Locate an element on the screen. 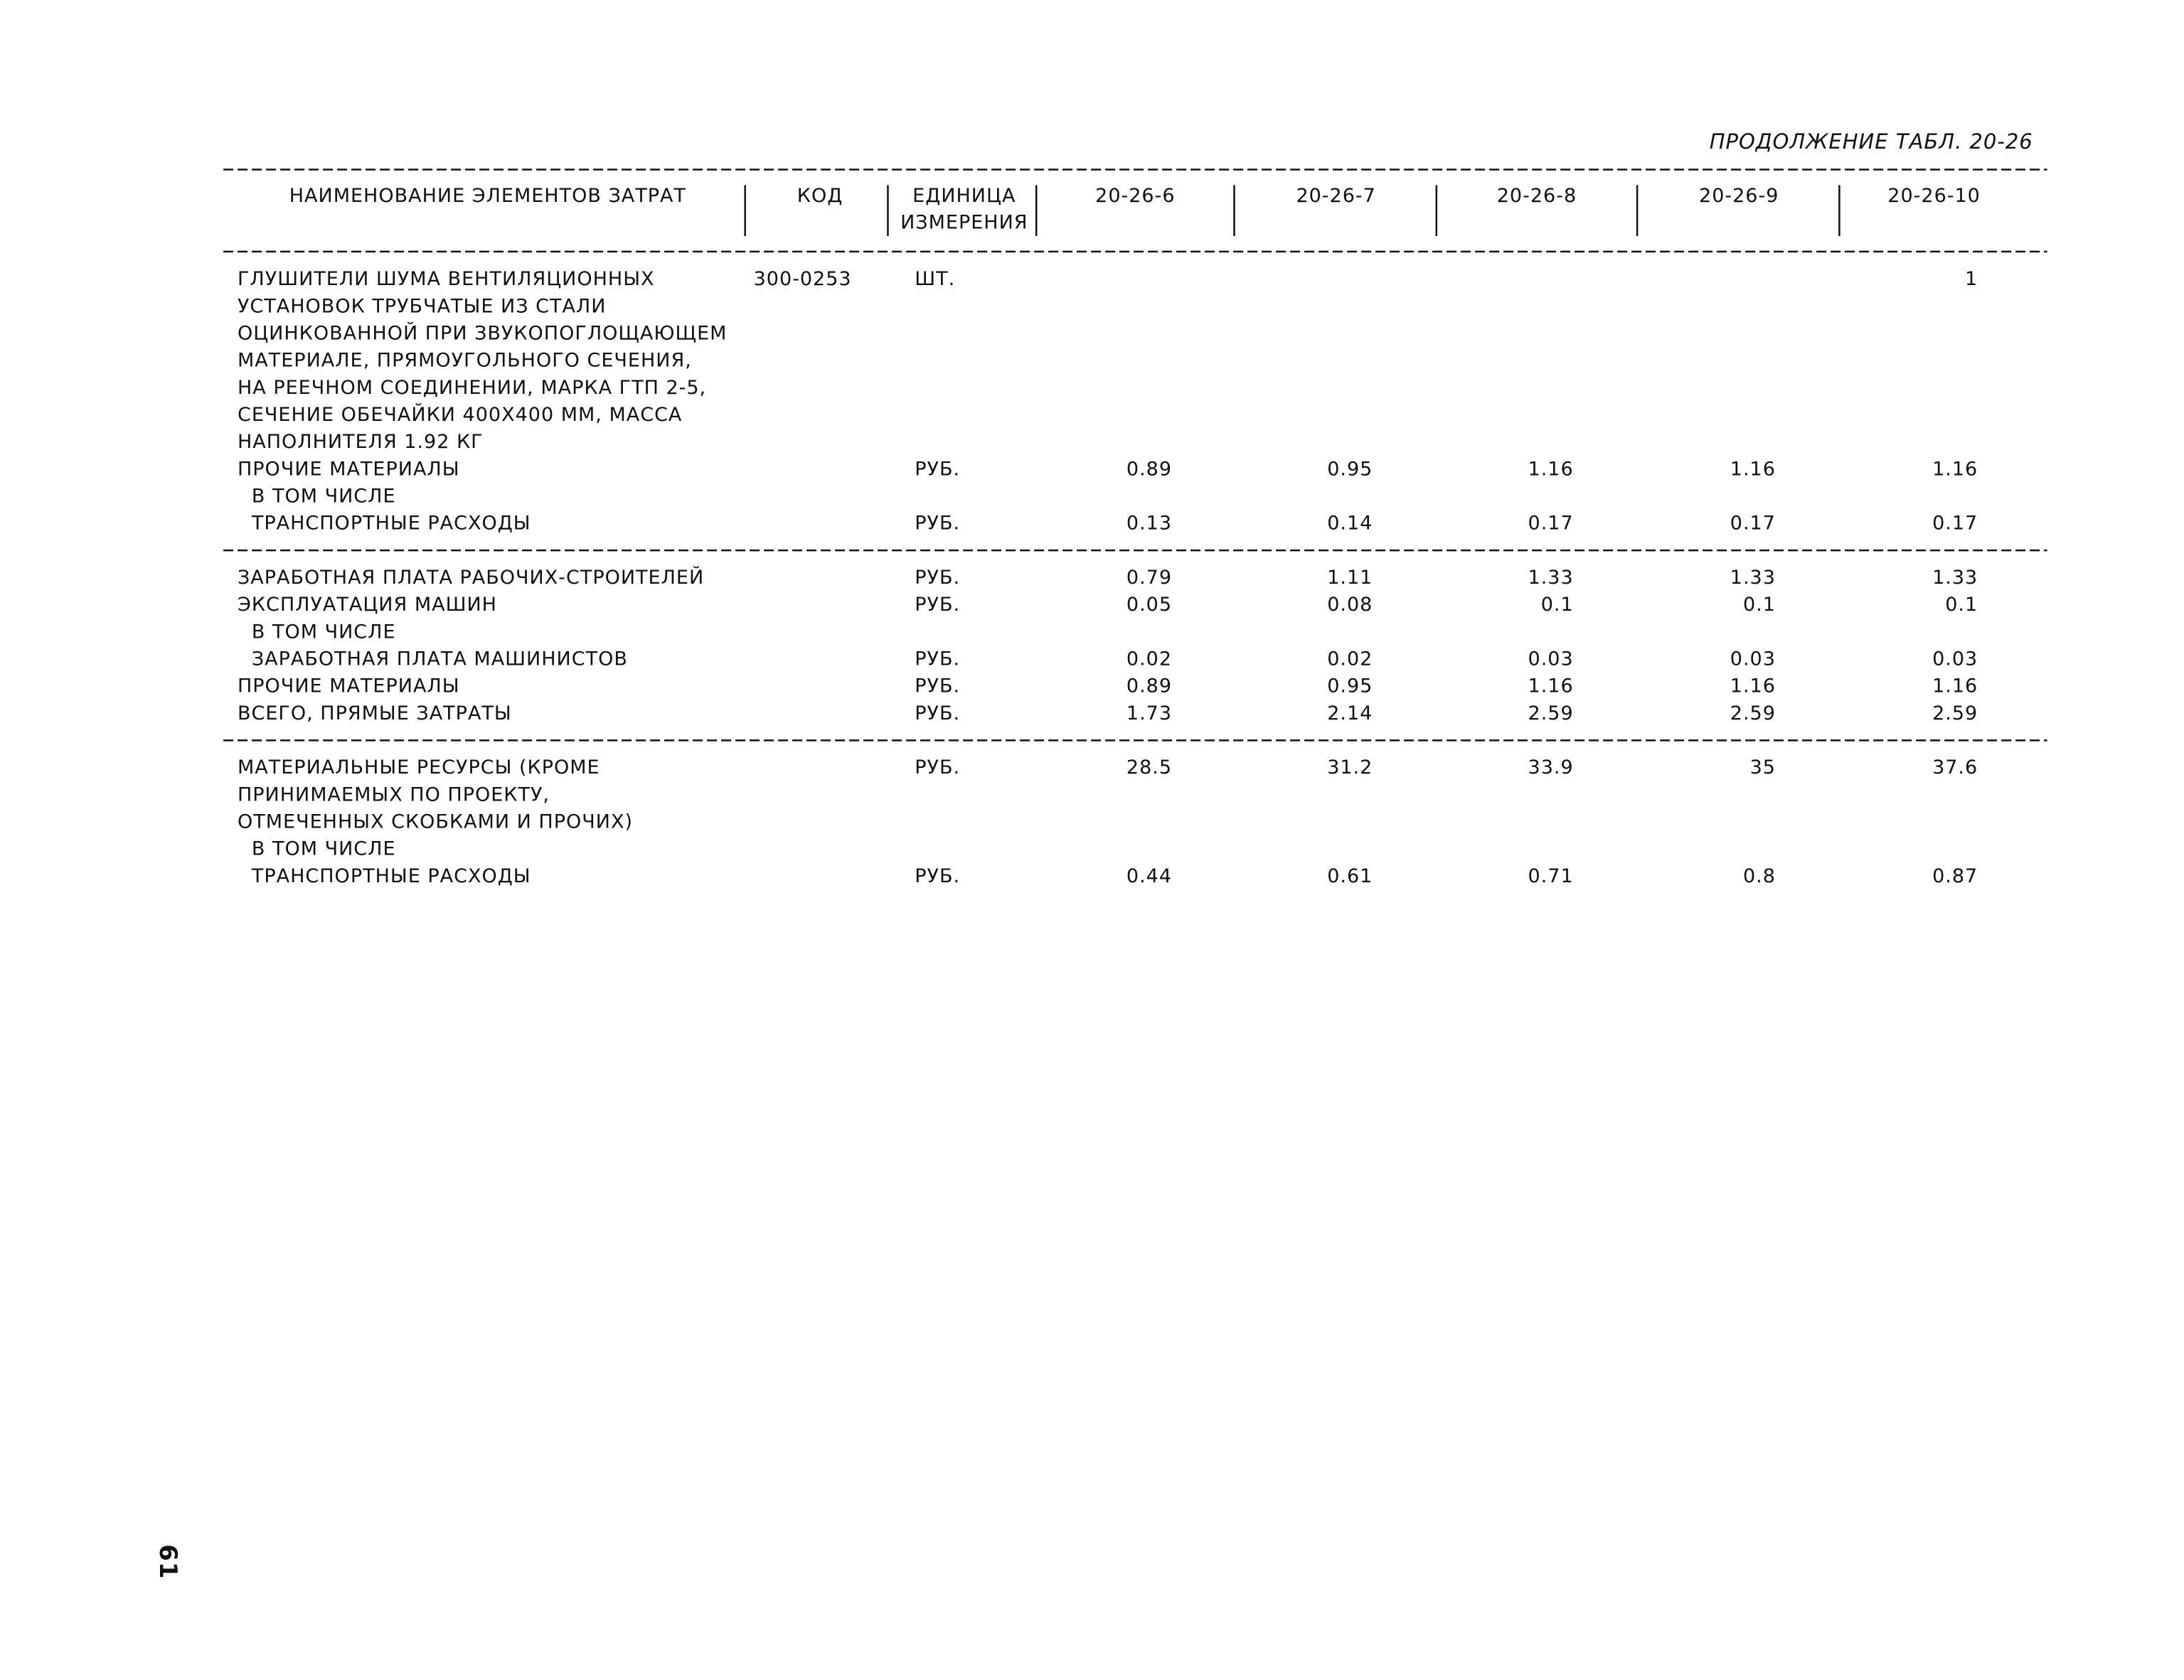 The width and height of the screenshot is (2184, 1680). column-header: 20-26-9 is located at coordinates (1739, 196).